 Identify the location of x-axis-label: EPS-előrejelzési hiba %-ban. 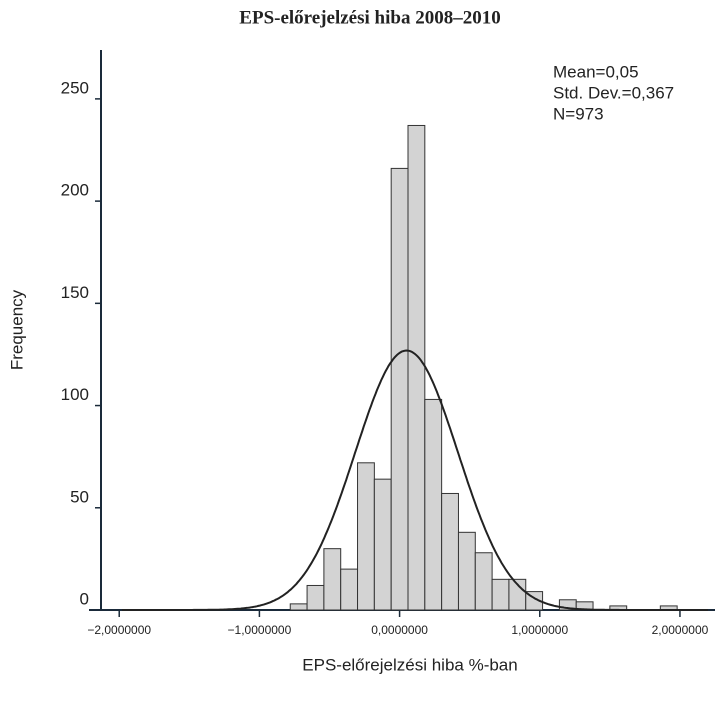
(409, 664).